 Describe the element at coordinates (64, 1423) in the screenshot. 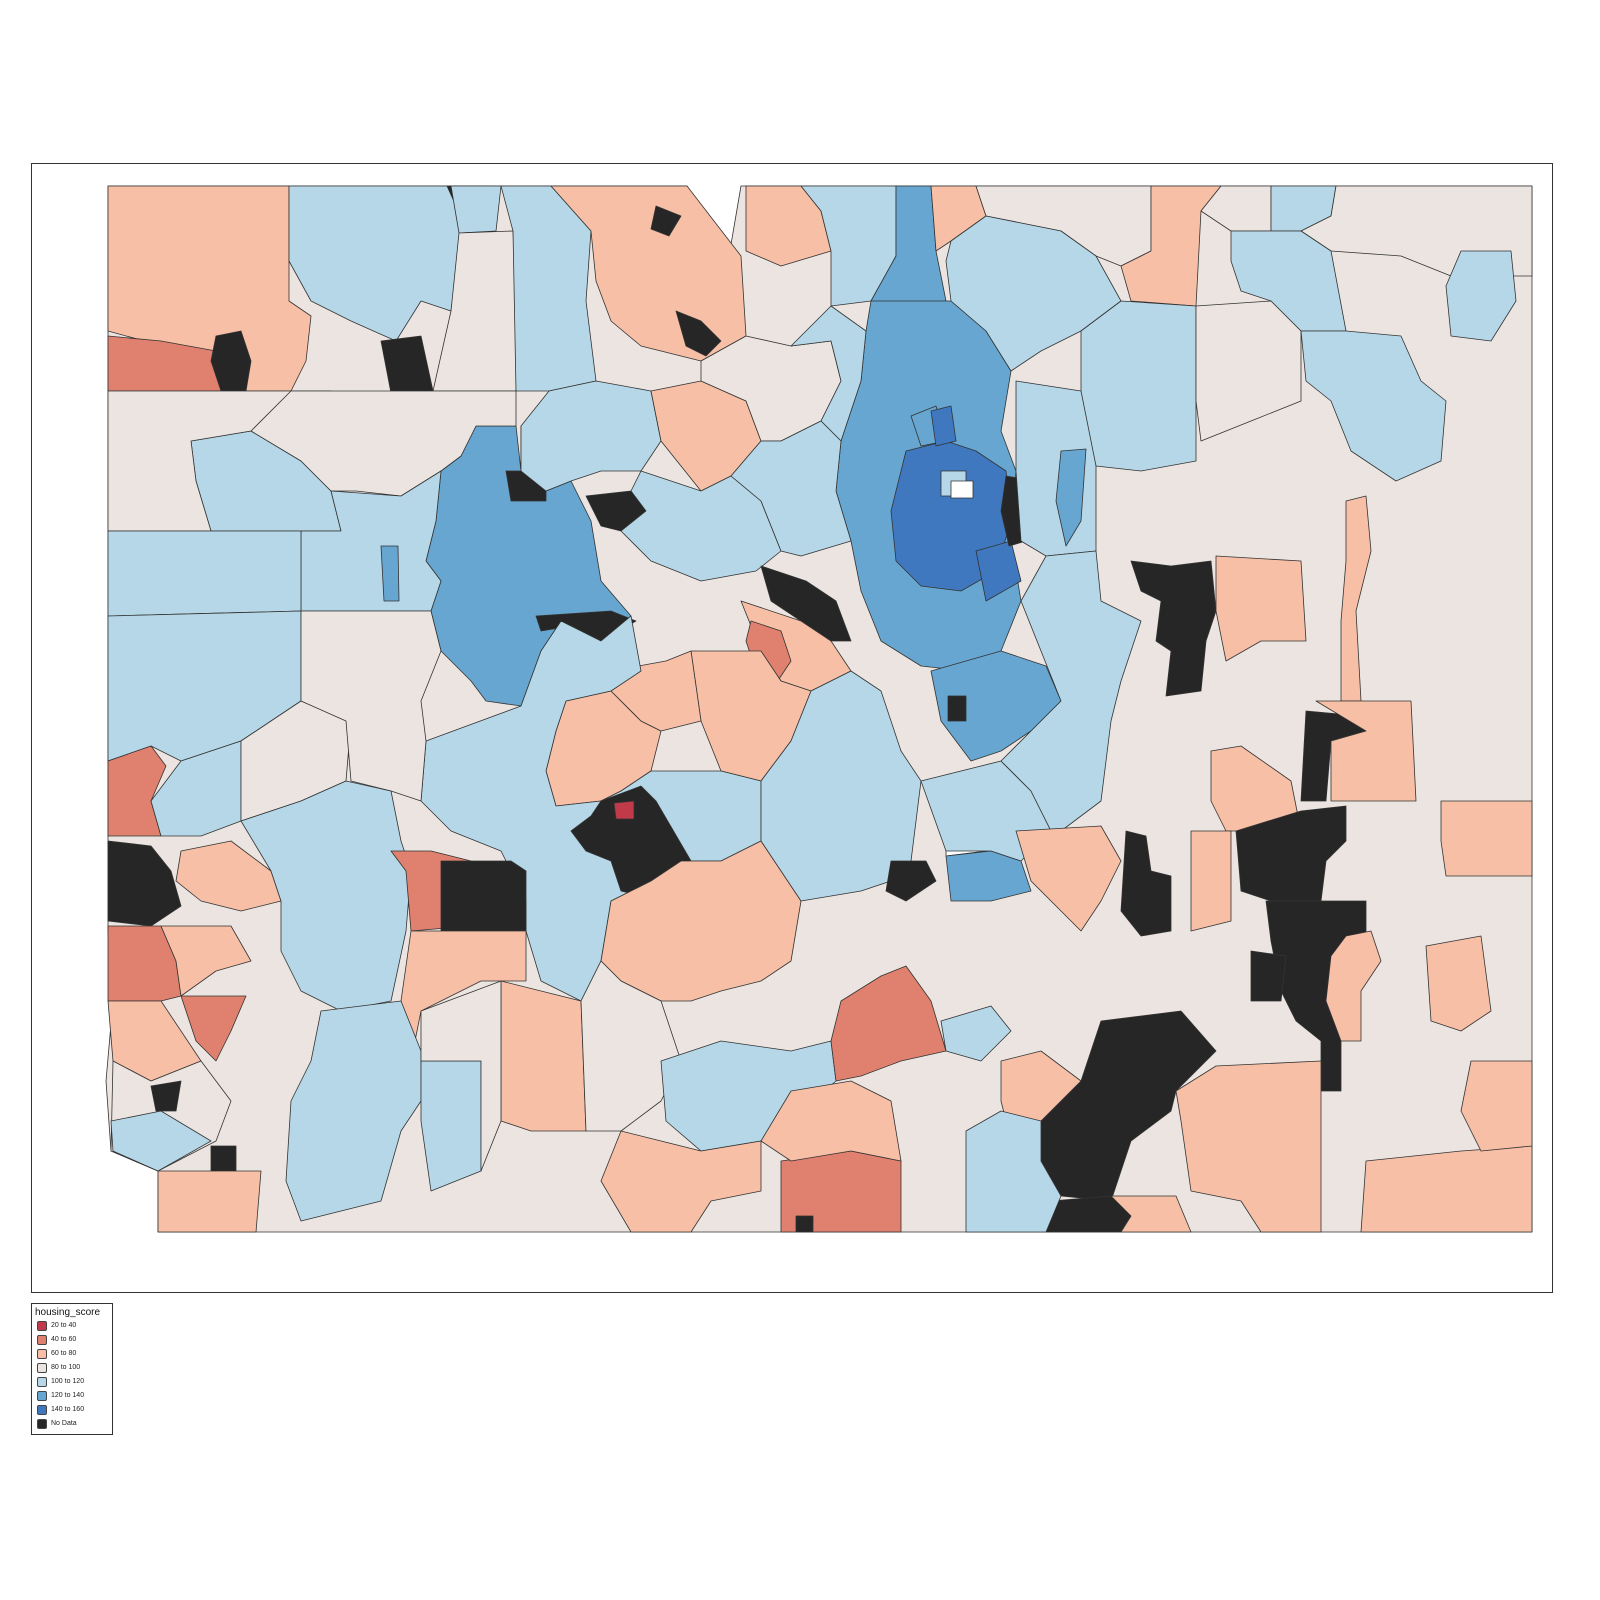

I see `legend-label: No Data` at that location.